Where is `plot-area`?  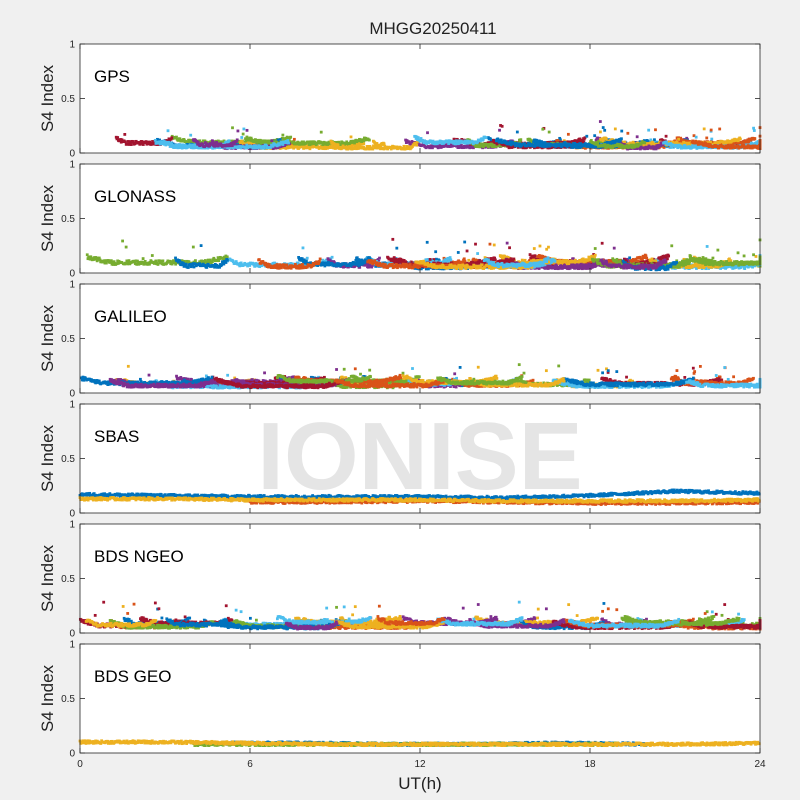 plot-area is located at coordinates (420, 98).